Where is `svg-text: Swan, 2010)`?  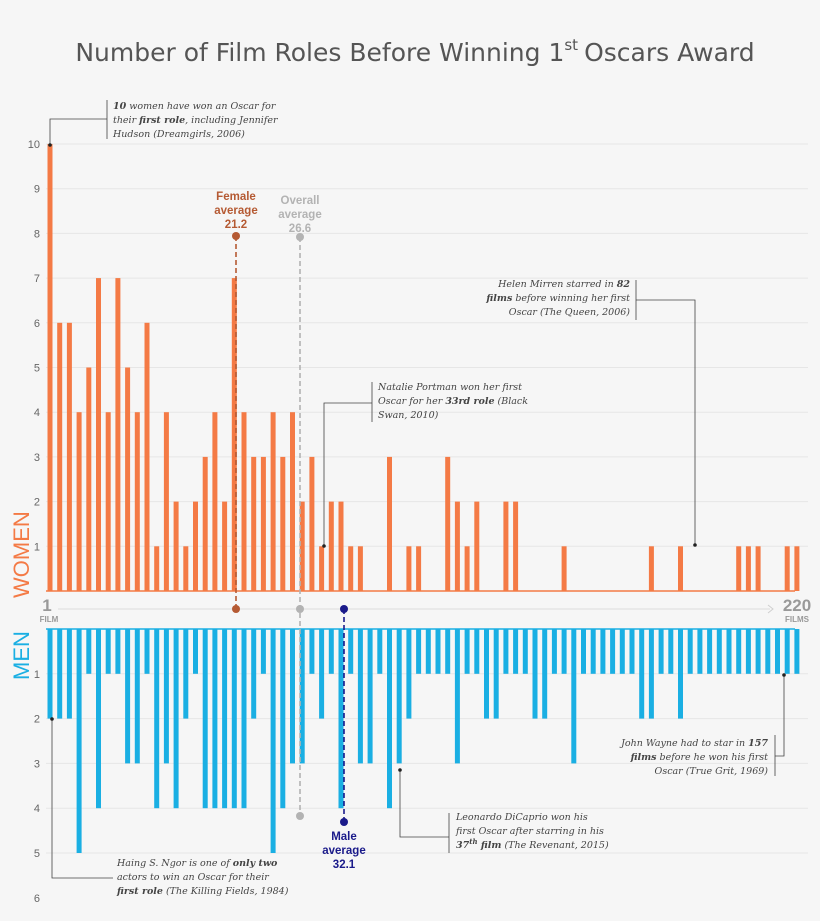 svg-text: Swan, 2010) is located at coordinates (408, 415).